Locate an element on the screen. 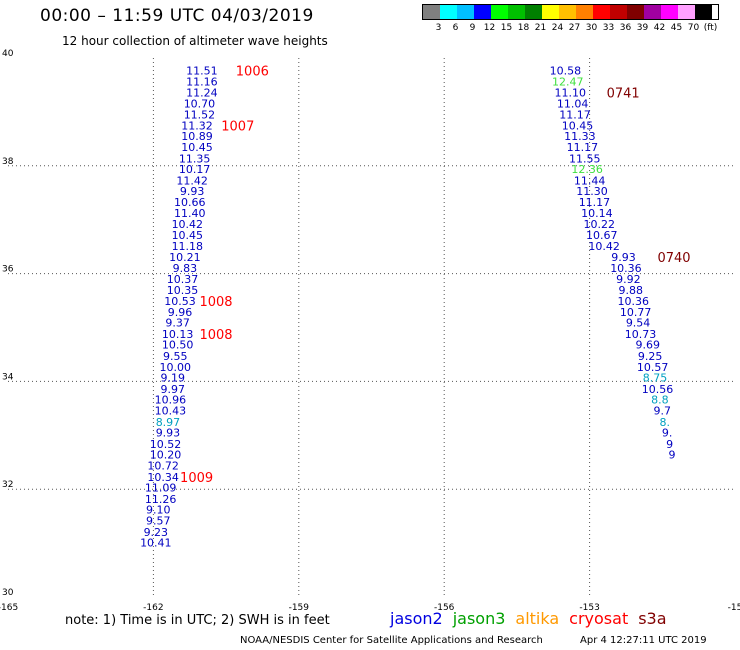 The image size is (740, 650). color-legend: 3 6 9 12 15 18 21 24 27 30 33 36 39 42 45 70 (ft) is located at coordinates (570, 18).